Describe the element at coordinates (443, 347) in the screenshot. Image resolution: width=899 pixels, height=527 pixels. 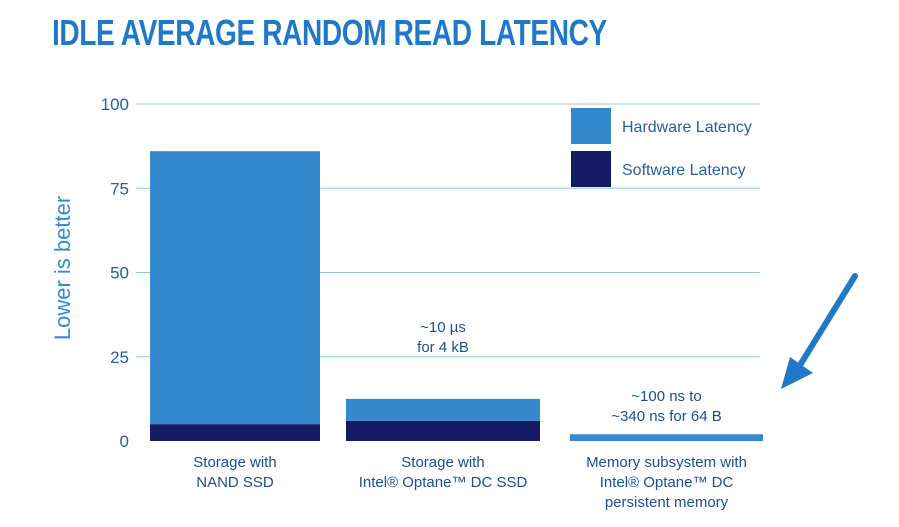
I see `annotation-label: for 4 kB` at that location.